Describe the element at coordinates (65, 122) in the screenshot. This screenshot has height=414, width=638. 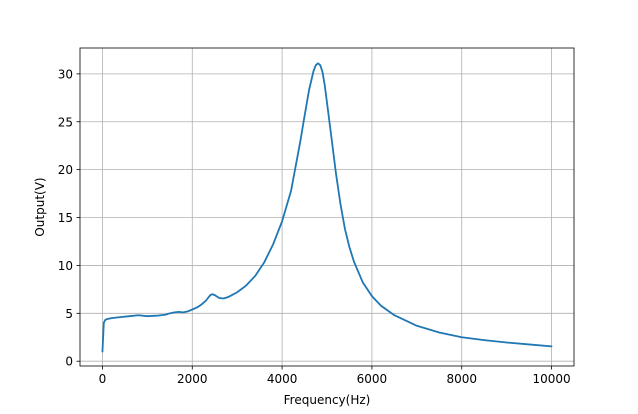
I see `y-tick-label: 25` at that location.